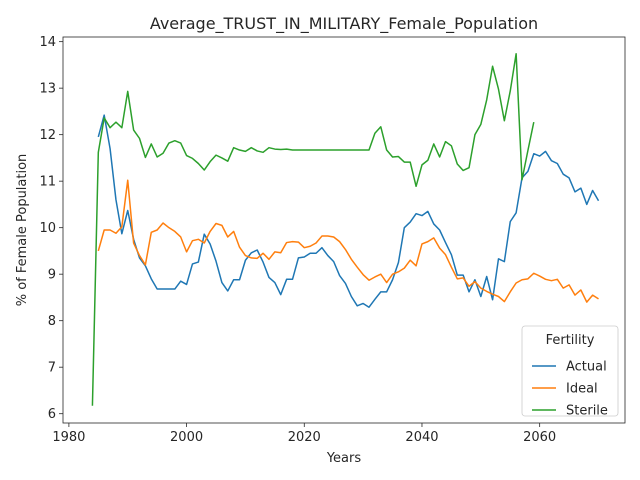  What do you see at coordinates (570, 340) in the screenshot?
I see `legend-title: Fertility` at bounding box center [570, 340].